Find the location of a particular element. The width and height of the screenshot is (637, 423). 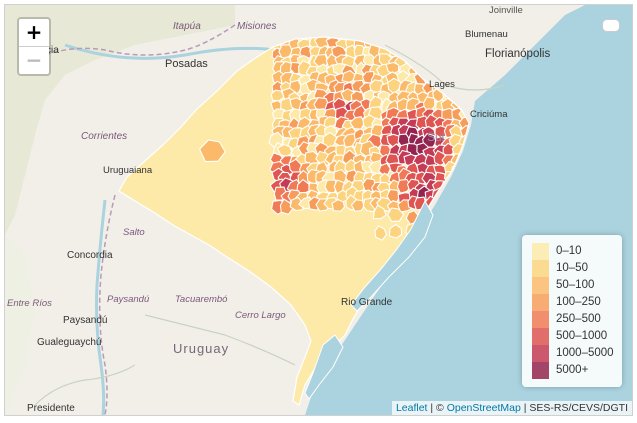

city-label: Uruguaiana is located at coordinates (128, 170).